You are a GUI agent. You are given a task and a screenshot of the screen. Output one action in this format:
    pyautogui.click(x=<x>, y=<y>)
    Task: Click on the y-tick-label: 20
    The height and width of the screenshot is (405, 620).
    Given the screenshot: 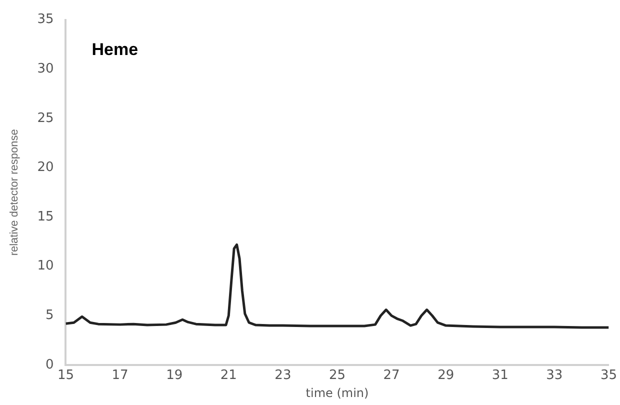 What is the action you would take?
    pyautogui.click(x=45, y=168)
    